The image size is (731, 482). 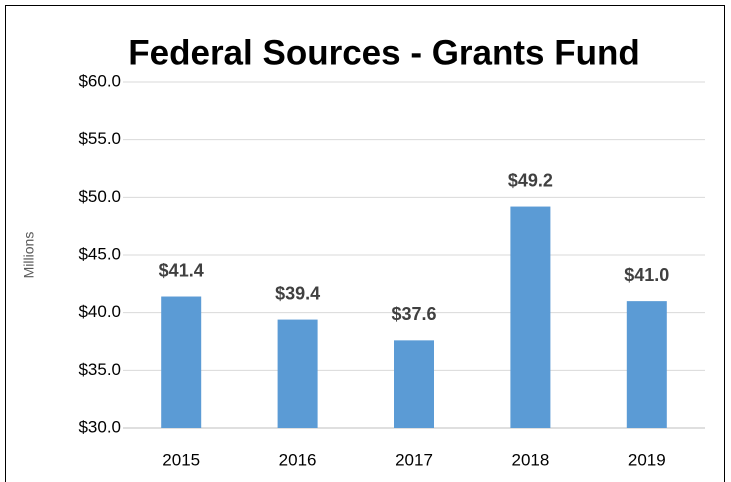 What do you see at coordinates (646, 275) in the screenshot?
I see `data-label: $41.0` at bounding box center [646, 275].